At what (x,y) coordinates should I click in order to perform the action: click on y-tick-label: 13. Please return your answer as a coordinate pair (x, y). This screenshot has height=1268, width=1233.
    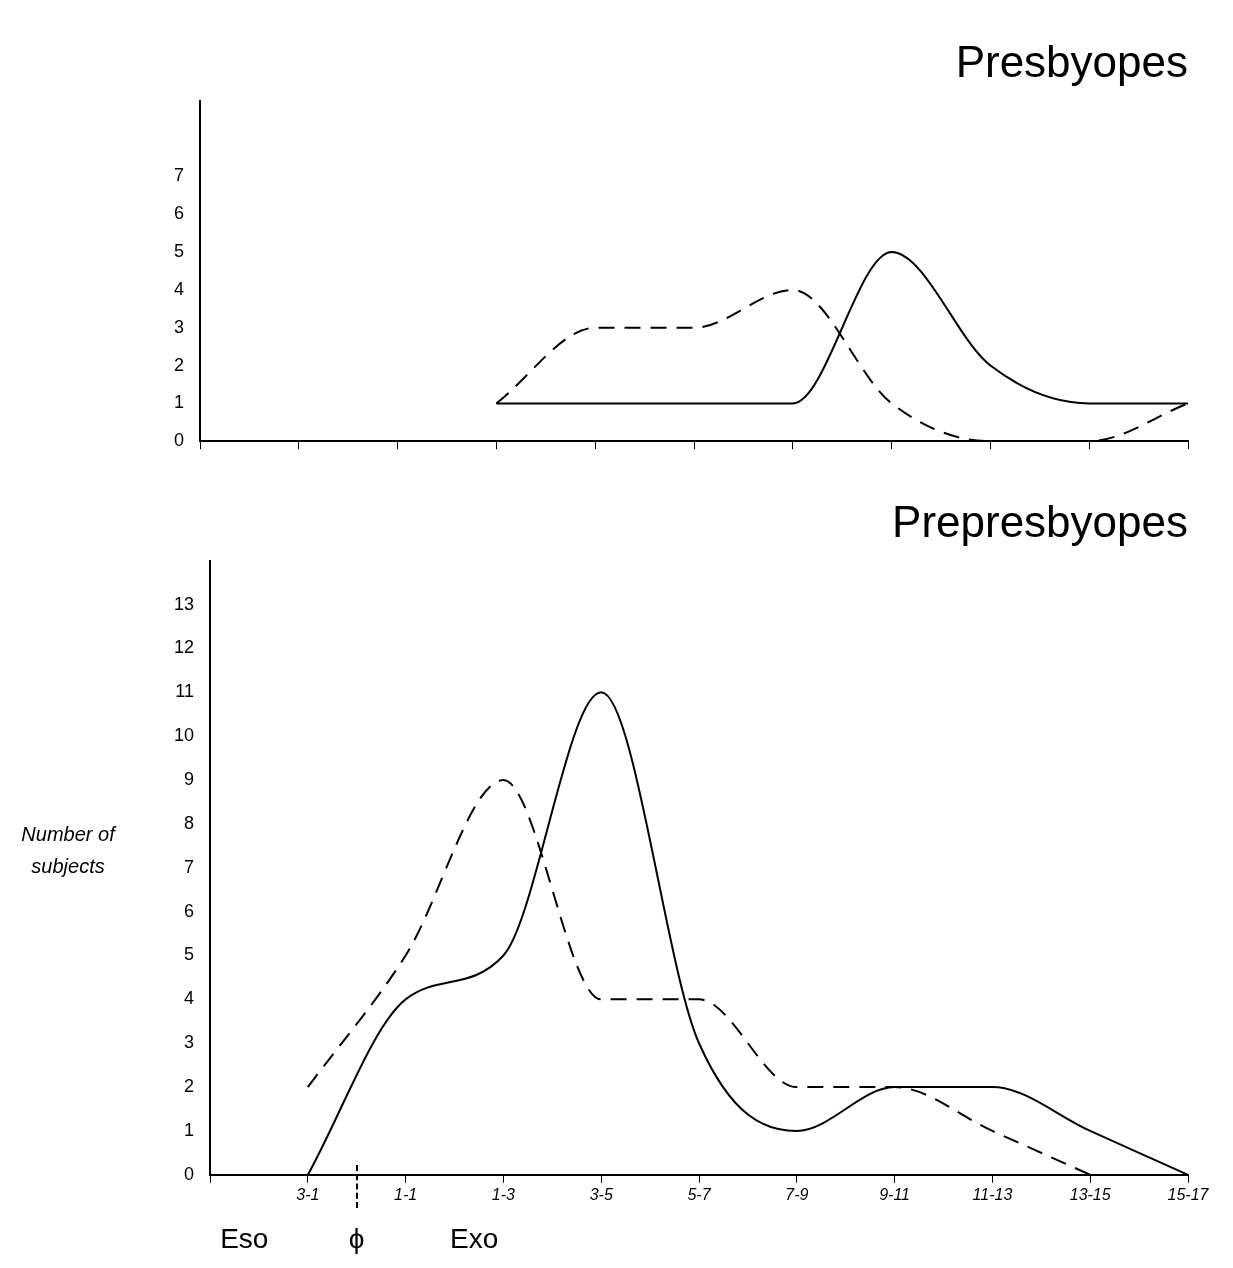
    Looking at the image, I should click on (184, 603).